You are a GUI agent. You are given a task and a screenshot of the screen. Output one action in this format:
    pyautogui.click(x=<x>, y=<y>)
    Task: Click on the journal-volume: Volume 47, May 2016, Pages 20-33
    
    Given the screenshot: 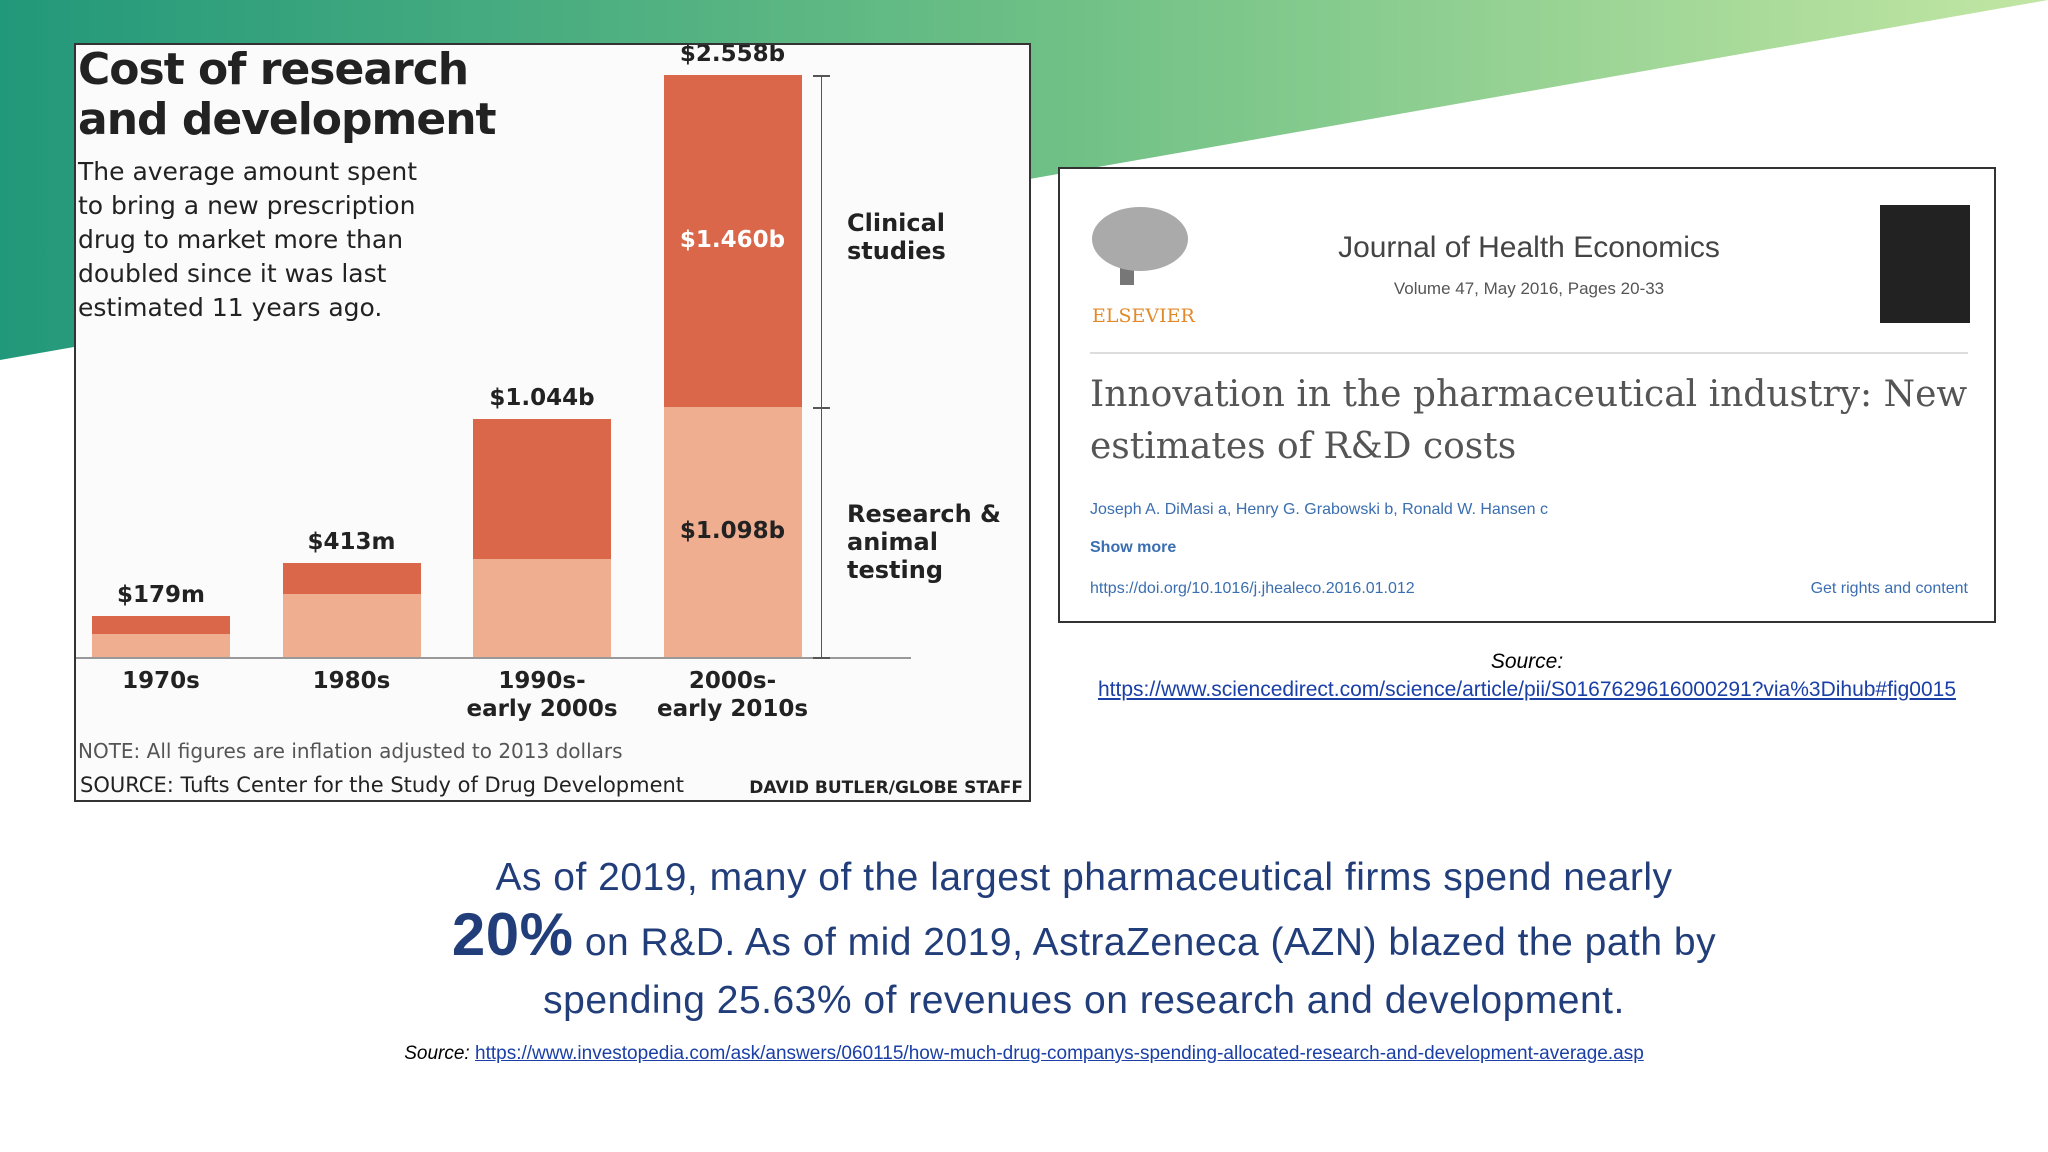 What is the action you would take?
    pyautogui.click(x=1529, y=288)
    